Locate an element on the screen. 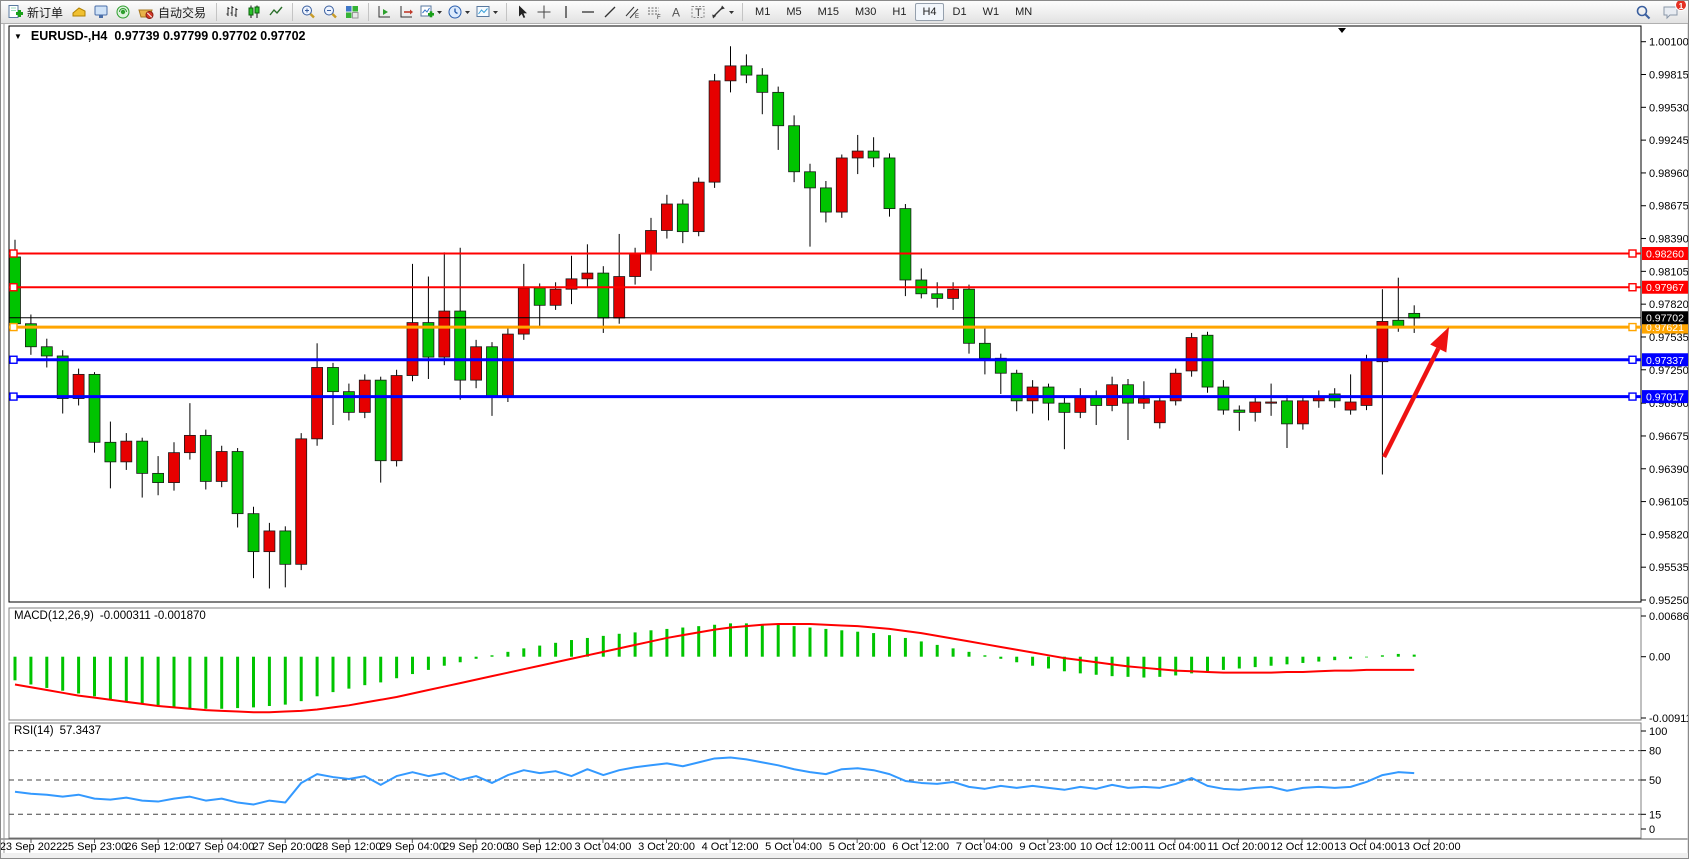 The image size is (1689, 859). new-chart-button is located at coordinates (79, 12).